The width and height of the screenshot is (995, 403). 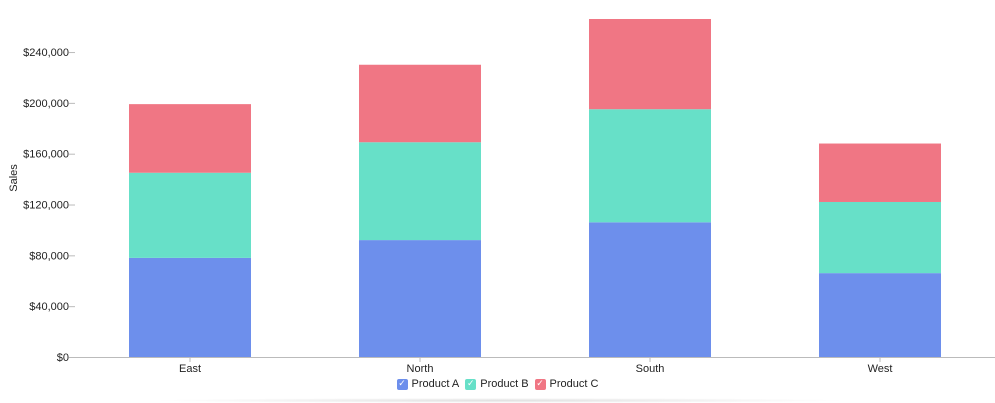 I want to click on bar-north-product-a, so click(x=420, y=298).